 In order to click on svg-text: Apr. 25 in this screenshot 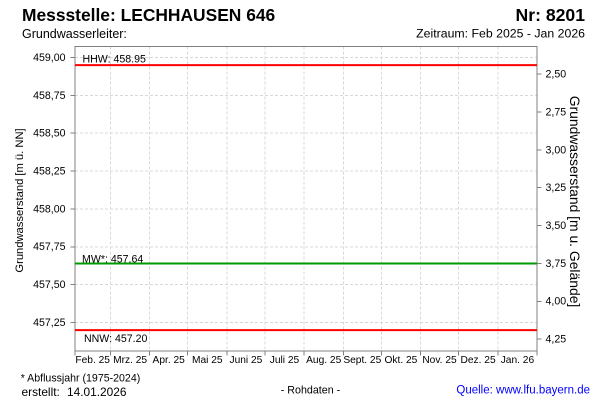, I will do `click(169, 360)`.